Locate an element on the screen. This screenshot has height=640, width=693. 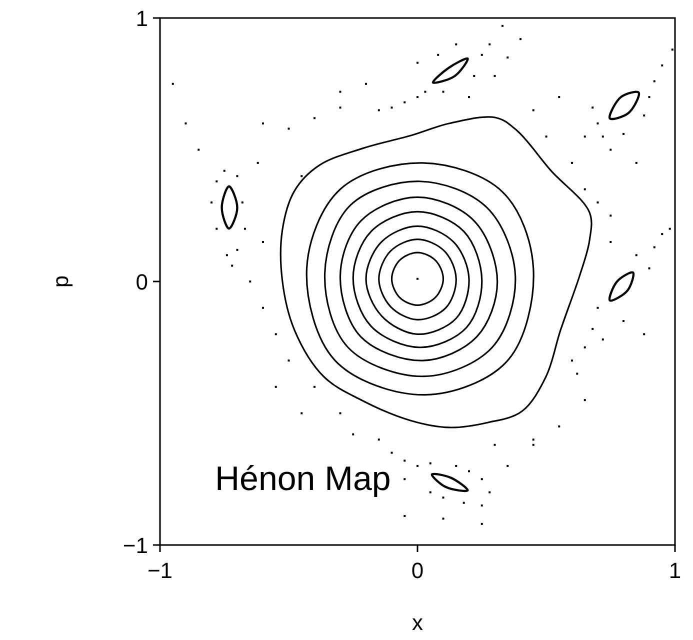
y-tick-label: 0 is located at coordinates (142, 282).